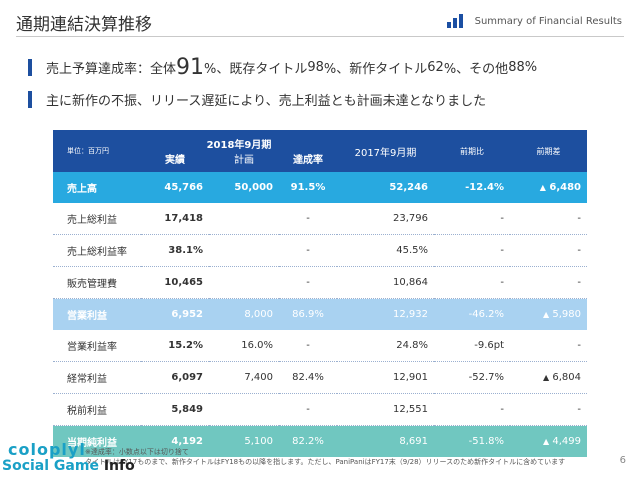 The height and width of the screenshot is (480, 640). I want to click on actual-cell: 4,192, so click(175, 441).